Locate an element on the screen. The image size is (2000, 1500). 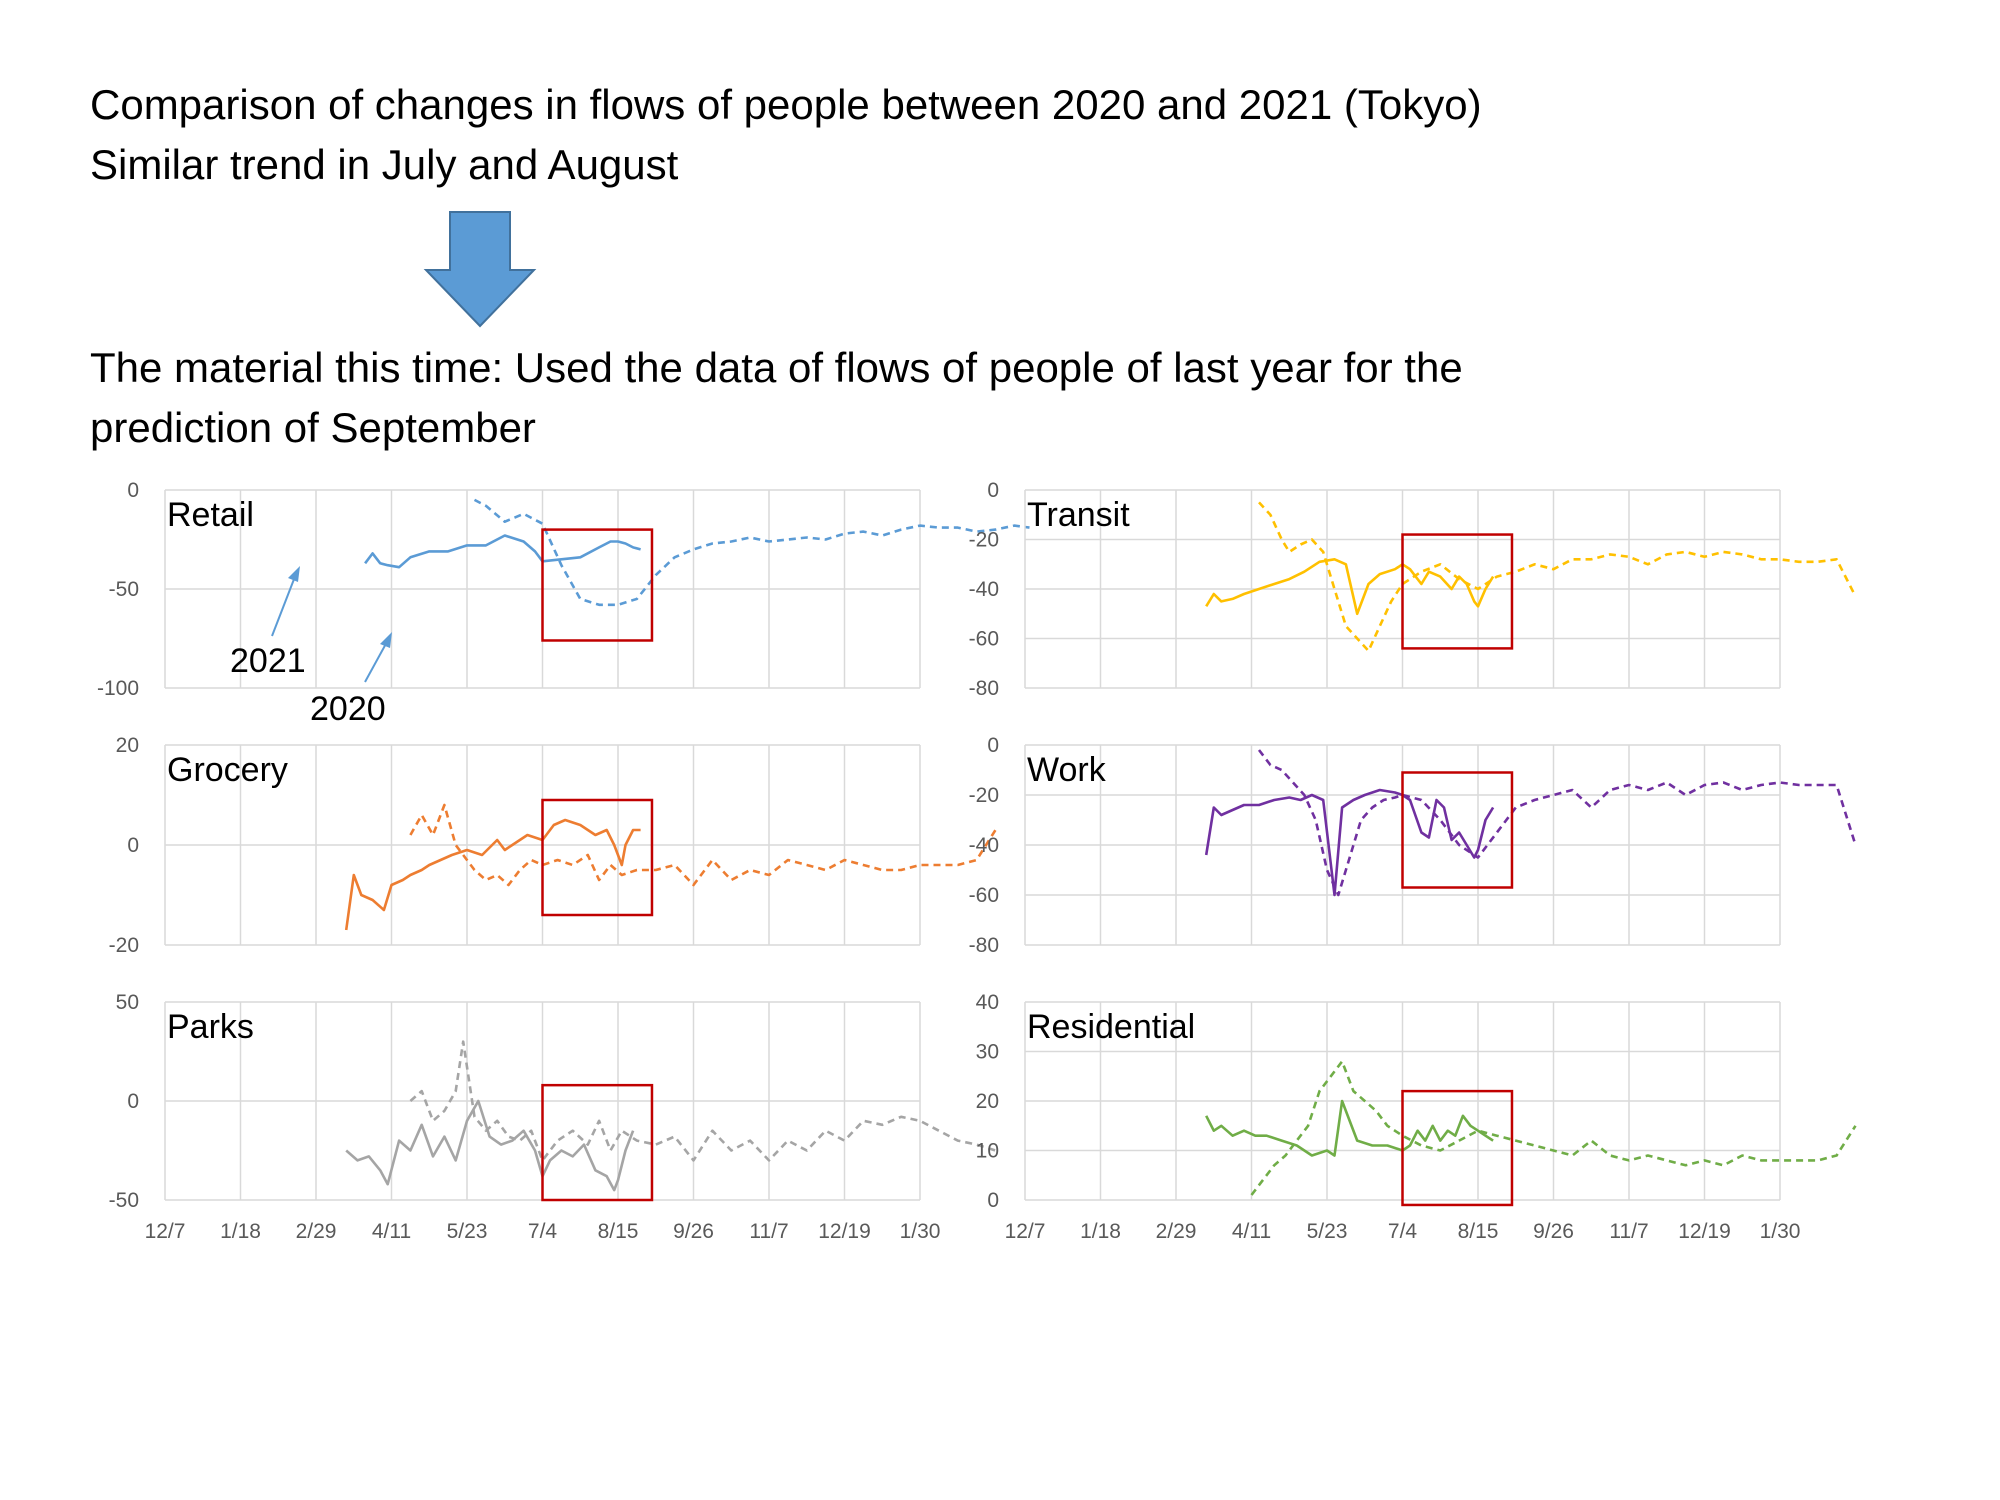
panel-label: Retail is located at coordinates (210, 515).